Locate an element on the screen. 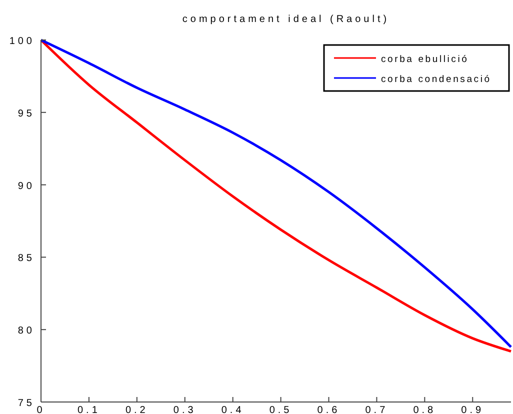 Image resolution: width=513 pixels, height=414 pixels. x-tick-label: 0.8 is located at coordinates (424, 409).